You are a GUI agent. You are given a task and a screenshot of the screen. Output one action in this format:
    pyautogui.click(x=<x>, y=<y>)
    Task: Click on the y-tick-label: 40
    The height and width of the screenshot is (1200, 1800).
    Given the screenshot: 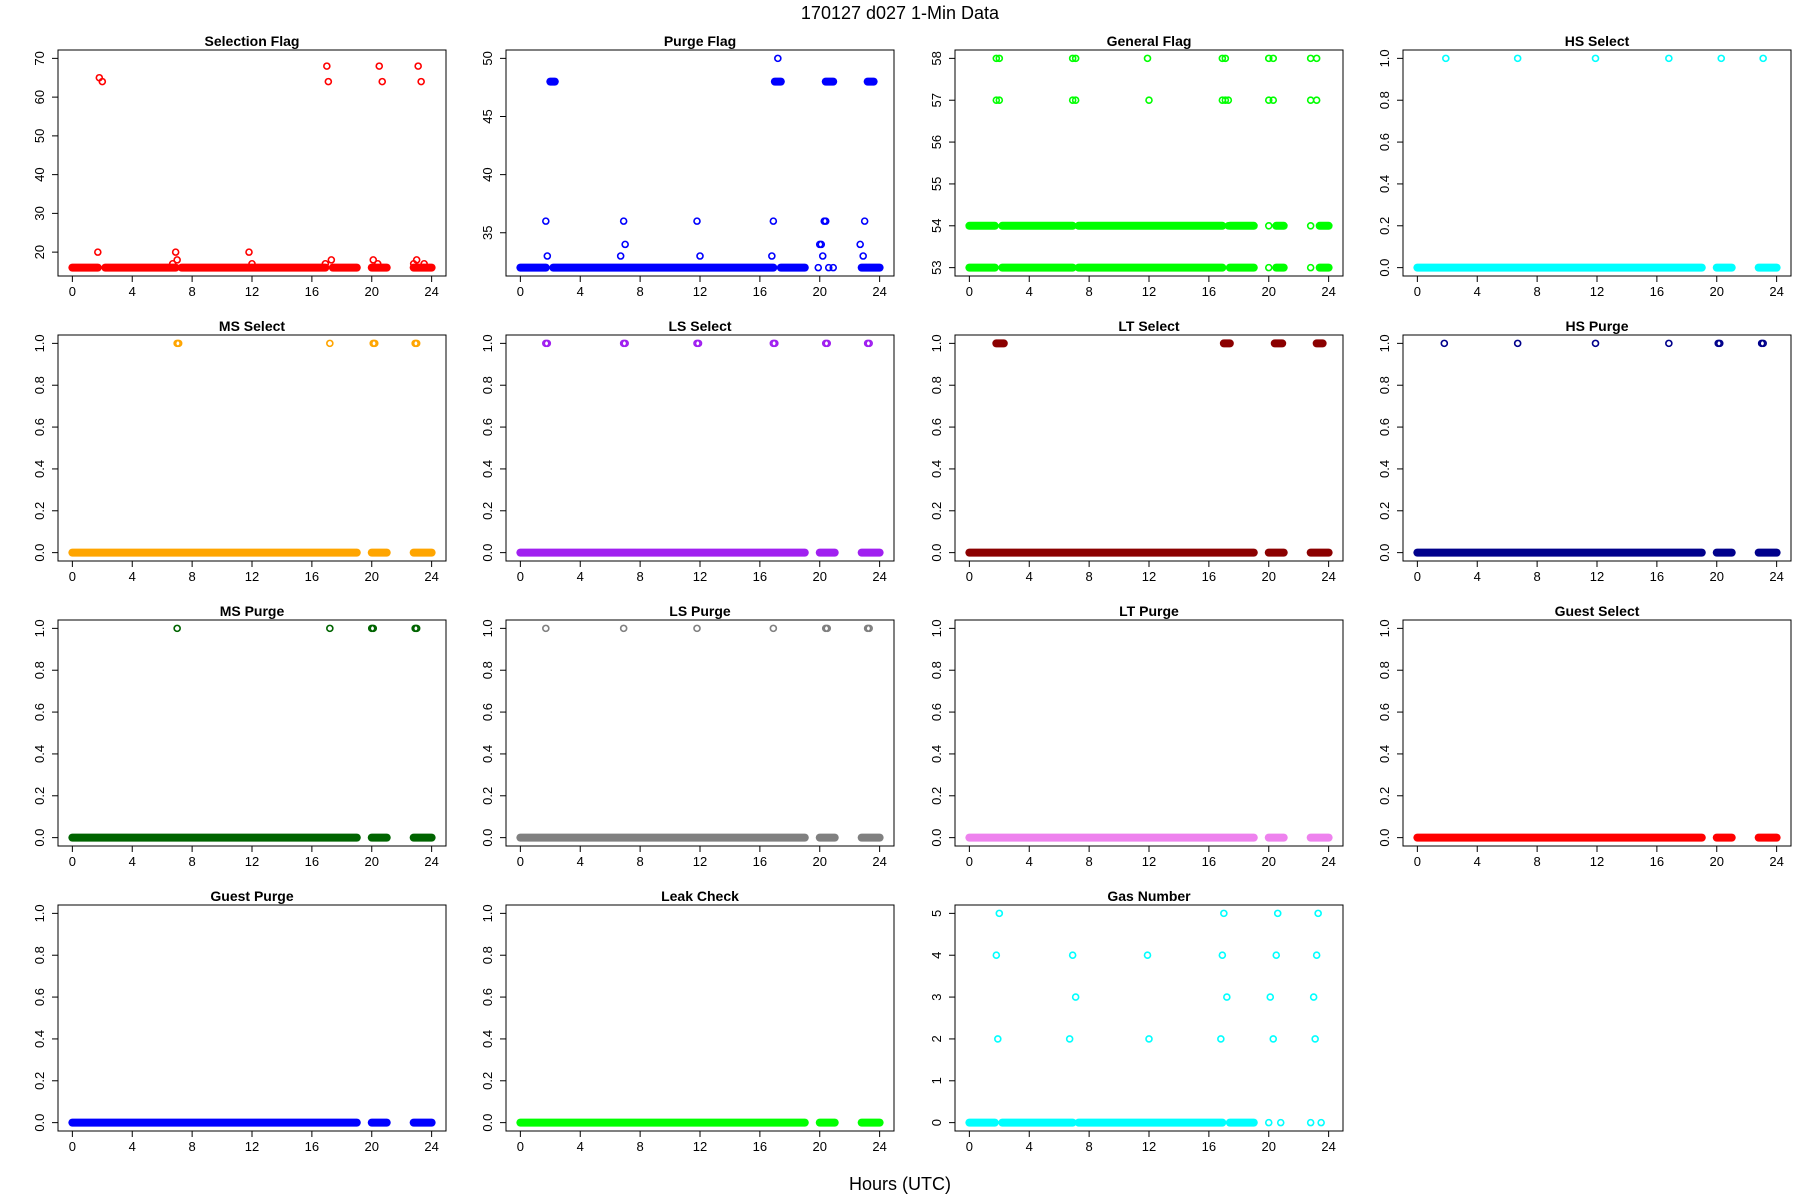 What is the action you would take?
    pyautogui.click(x=39, y=174)
    